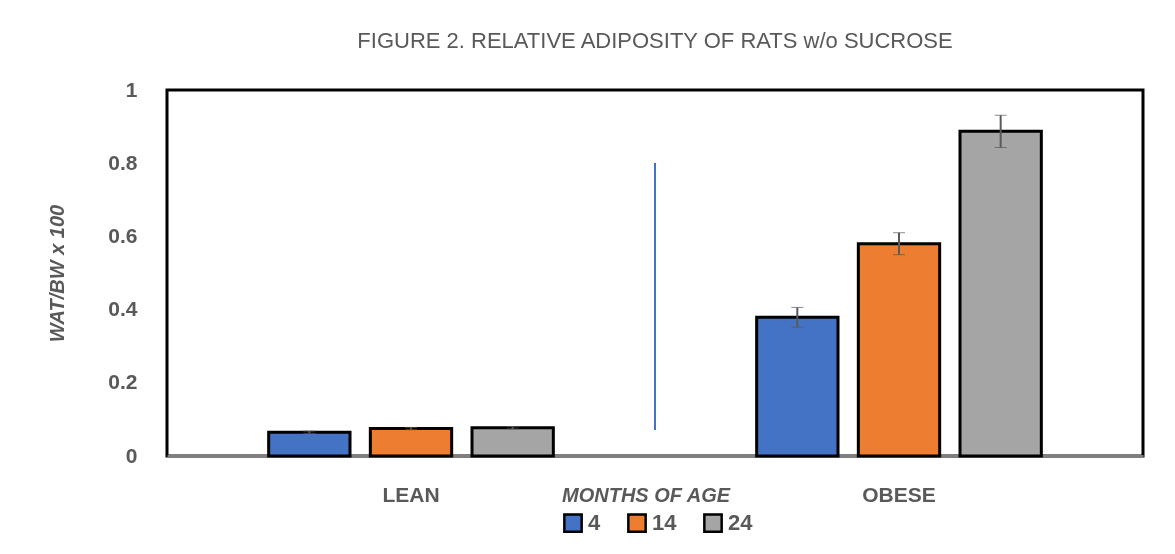  Describe the element at coordinates (123, 382) in the screenshot. I see `y-tick-label: 0.2` at that location.